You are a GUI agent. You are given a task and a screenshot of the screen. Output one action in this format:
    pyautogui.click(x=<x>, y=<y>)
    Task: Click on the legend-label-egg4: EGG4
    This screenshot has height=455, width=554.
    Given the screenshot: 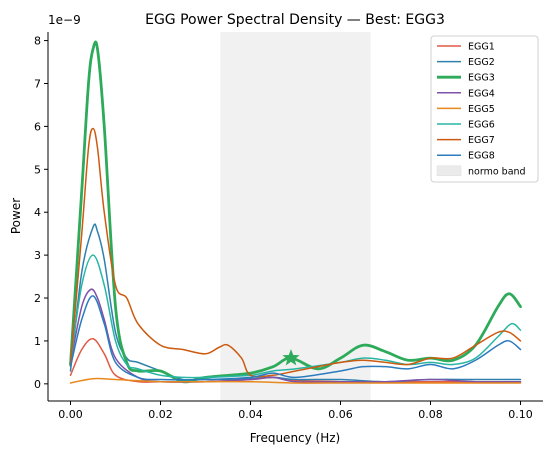 What is the action you would take?
    pyautogui.click(x=481, y=93)
    